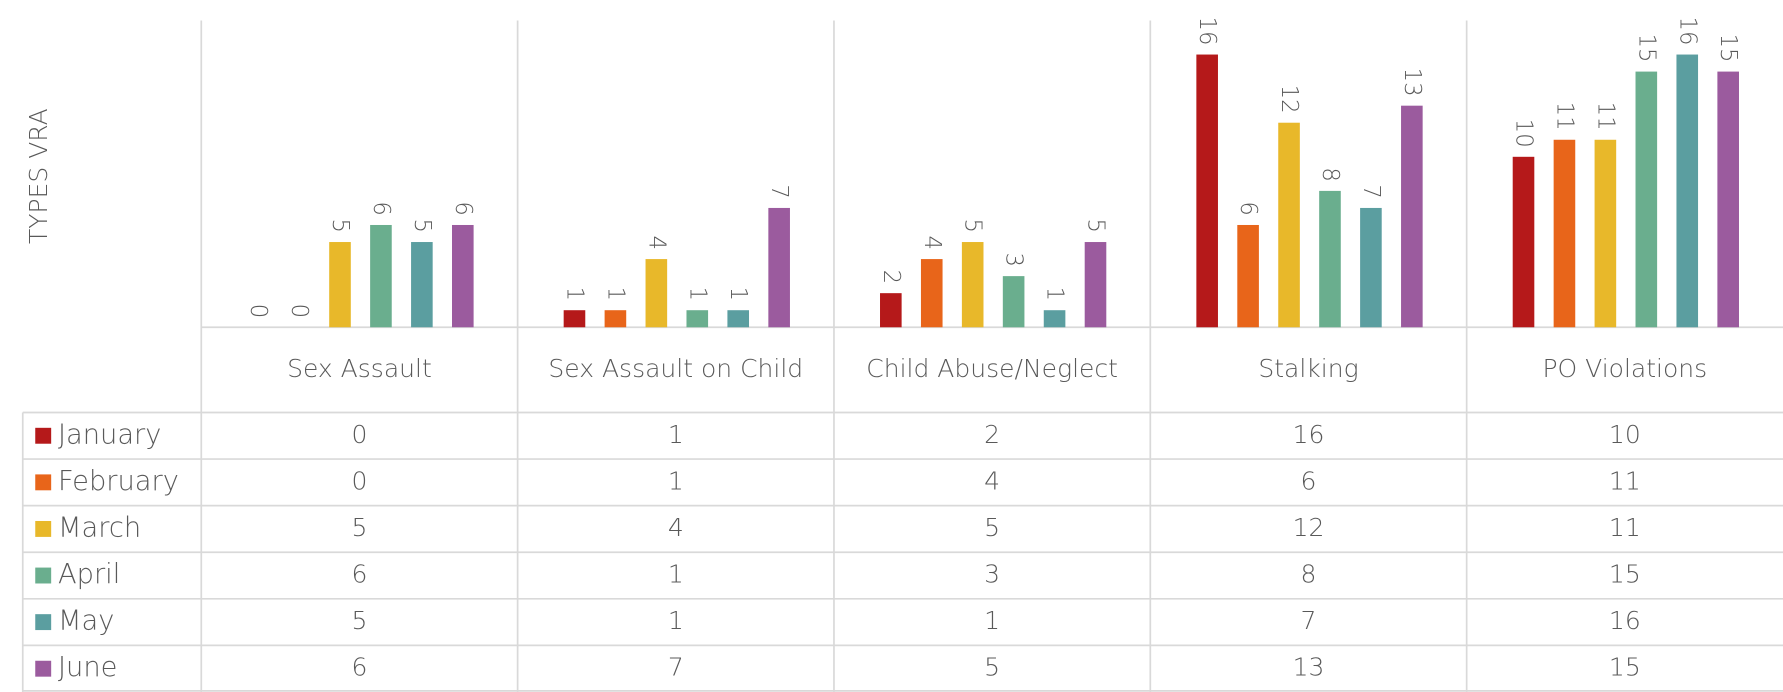 The image size is (1783, 692). Describe the element at coordinates (1309, 527) in the screenshot. I see `table-cell: 12` at that location.